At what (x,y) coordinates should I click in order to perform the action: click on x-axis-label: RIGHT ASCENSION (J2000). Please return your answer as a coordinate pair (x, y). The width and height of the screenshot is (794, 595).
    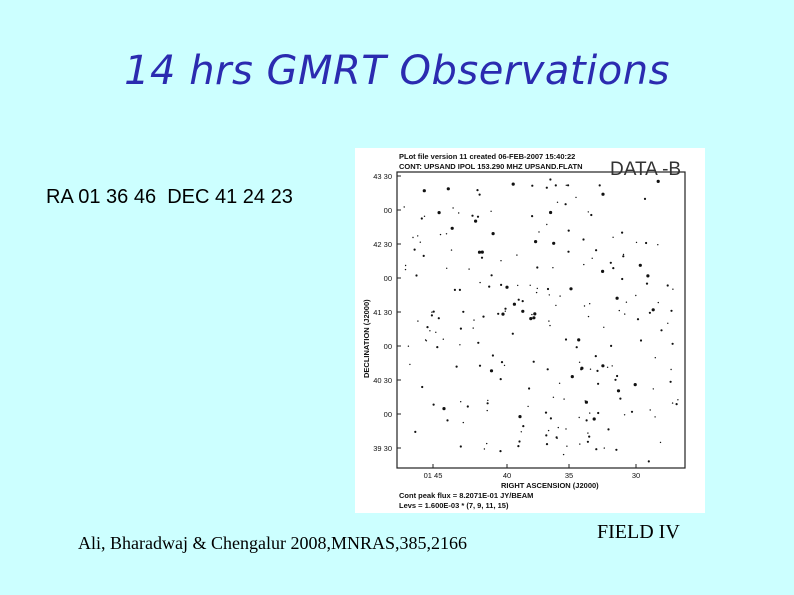
    Looking at the image, I should click on (550, 485).